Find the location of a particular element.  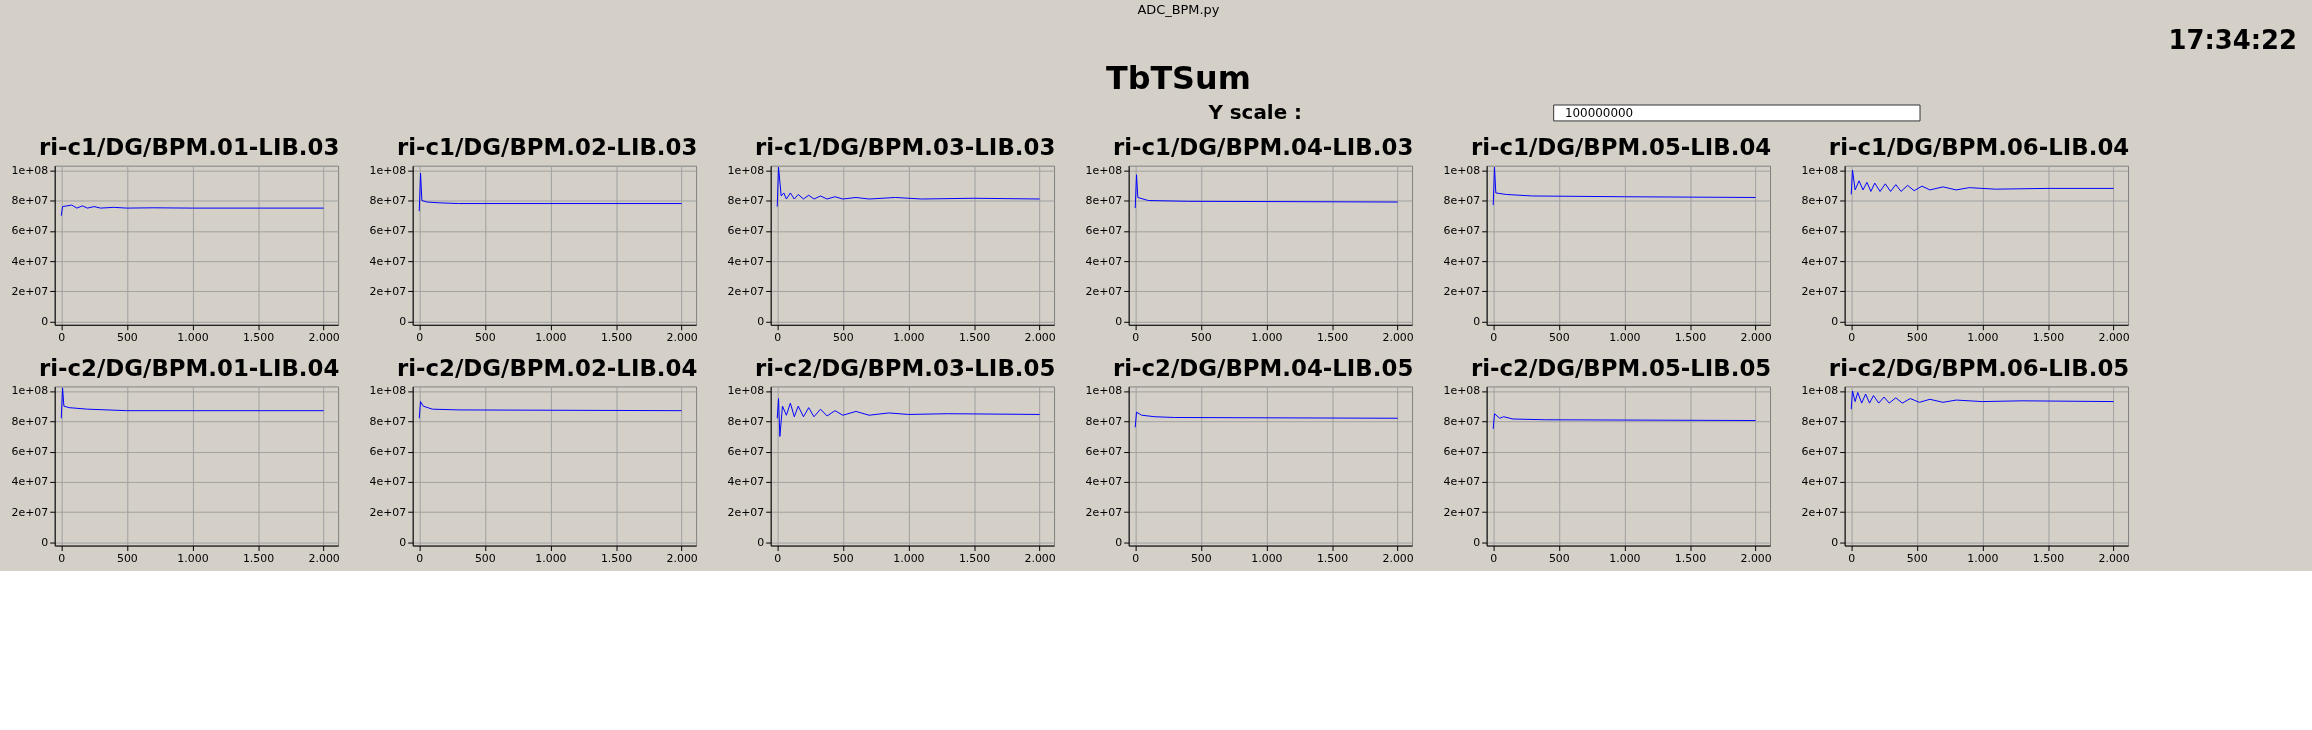

chart-title: ri-c1/DG/BPM.05-LIB.04 is located at coordinates (1621, 147).